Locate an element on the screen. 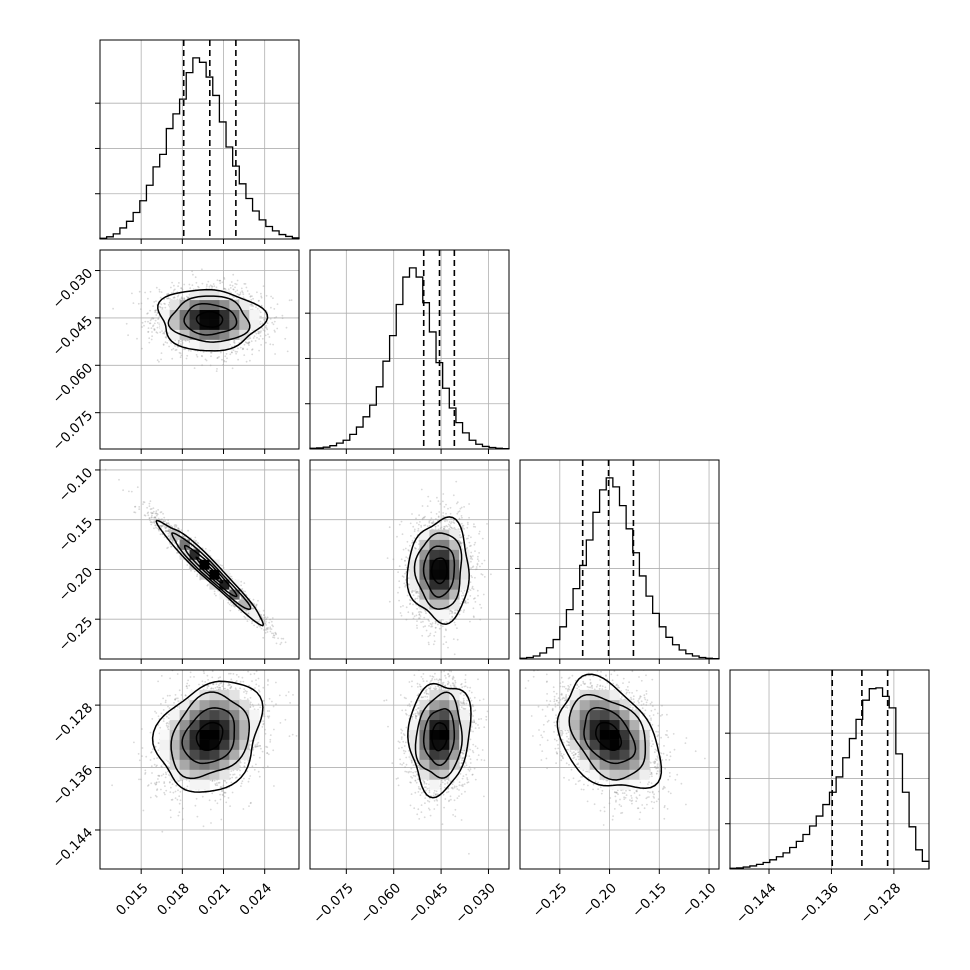  panel-content is located at coordinates (409, 559).